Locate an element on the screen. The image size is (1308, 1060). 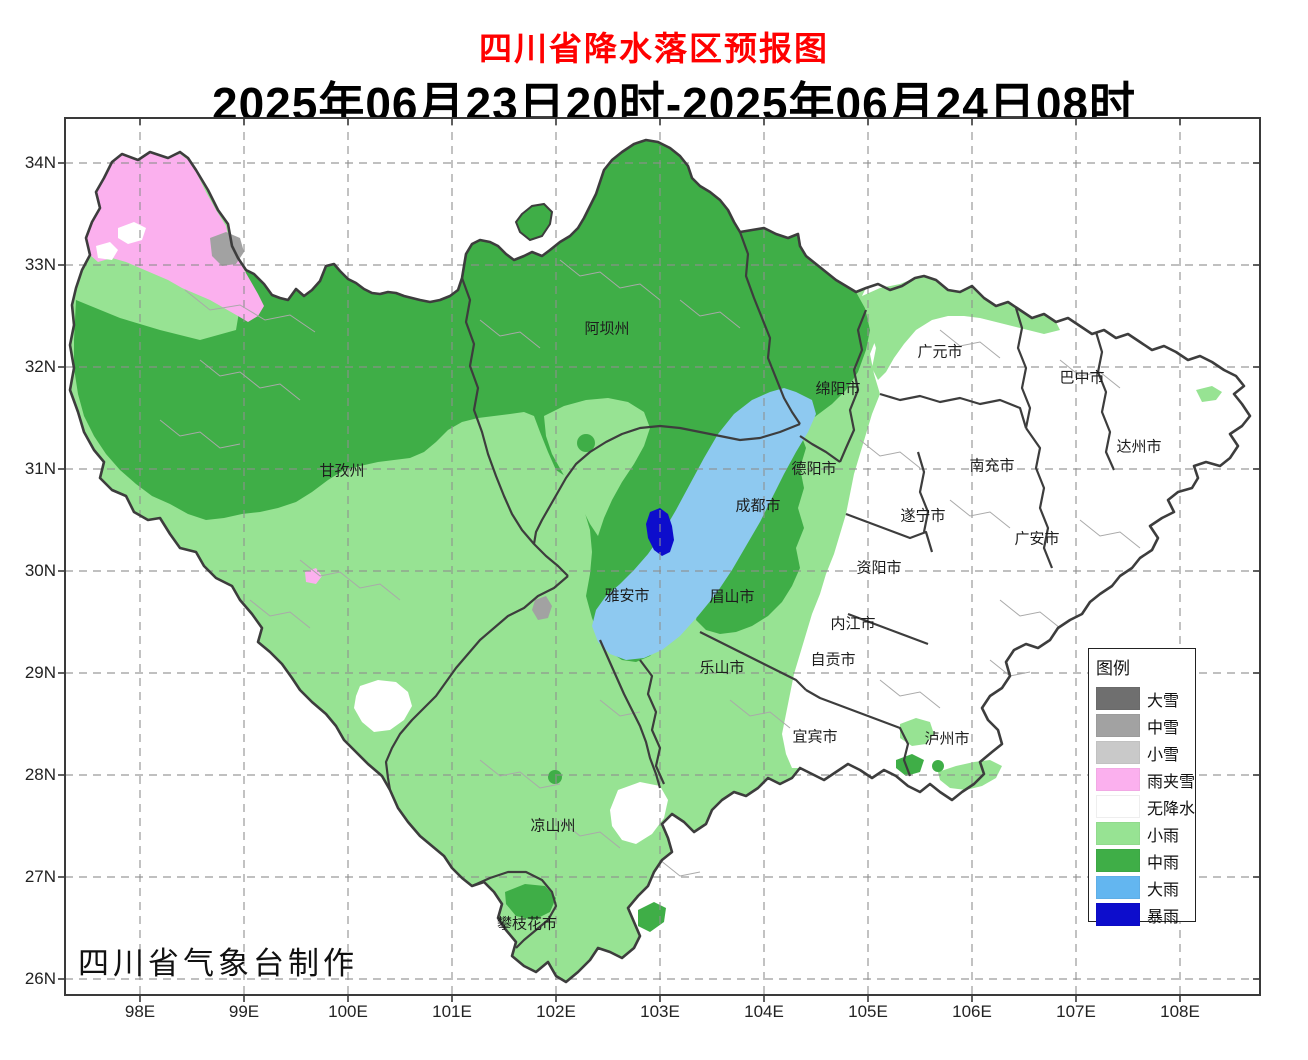
lat-tick-label: 29N is located at coordinates (40, 672).